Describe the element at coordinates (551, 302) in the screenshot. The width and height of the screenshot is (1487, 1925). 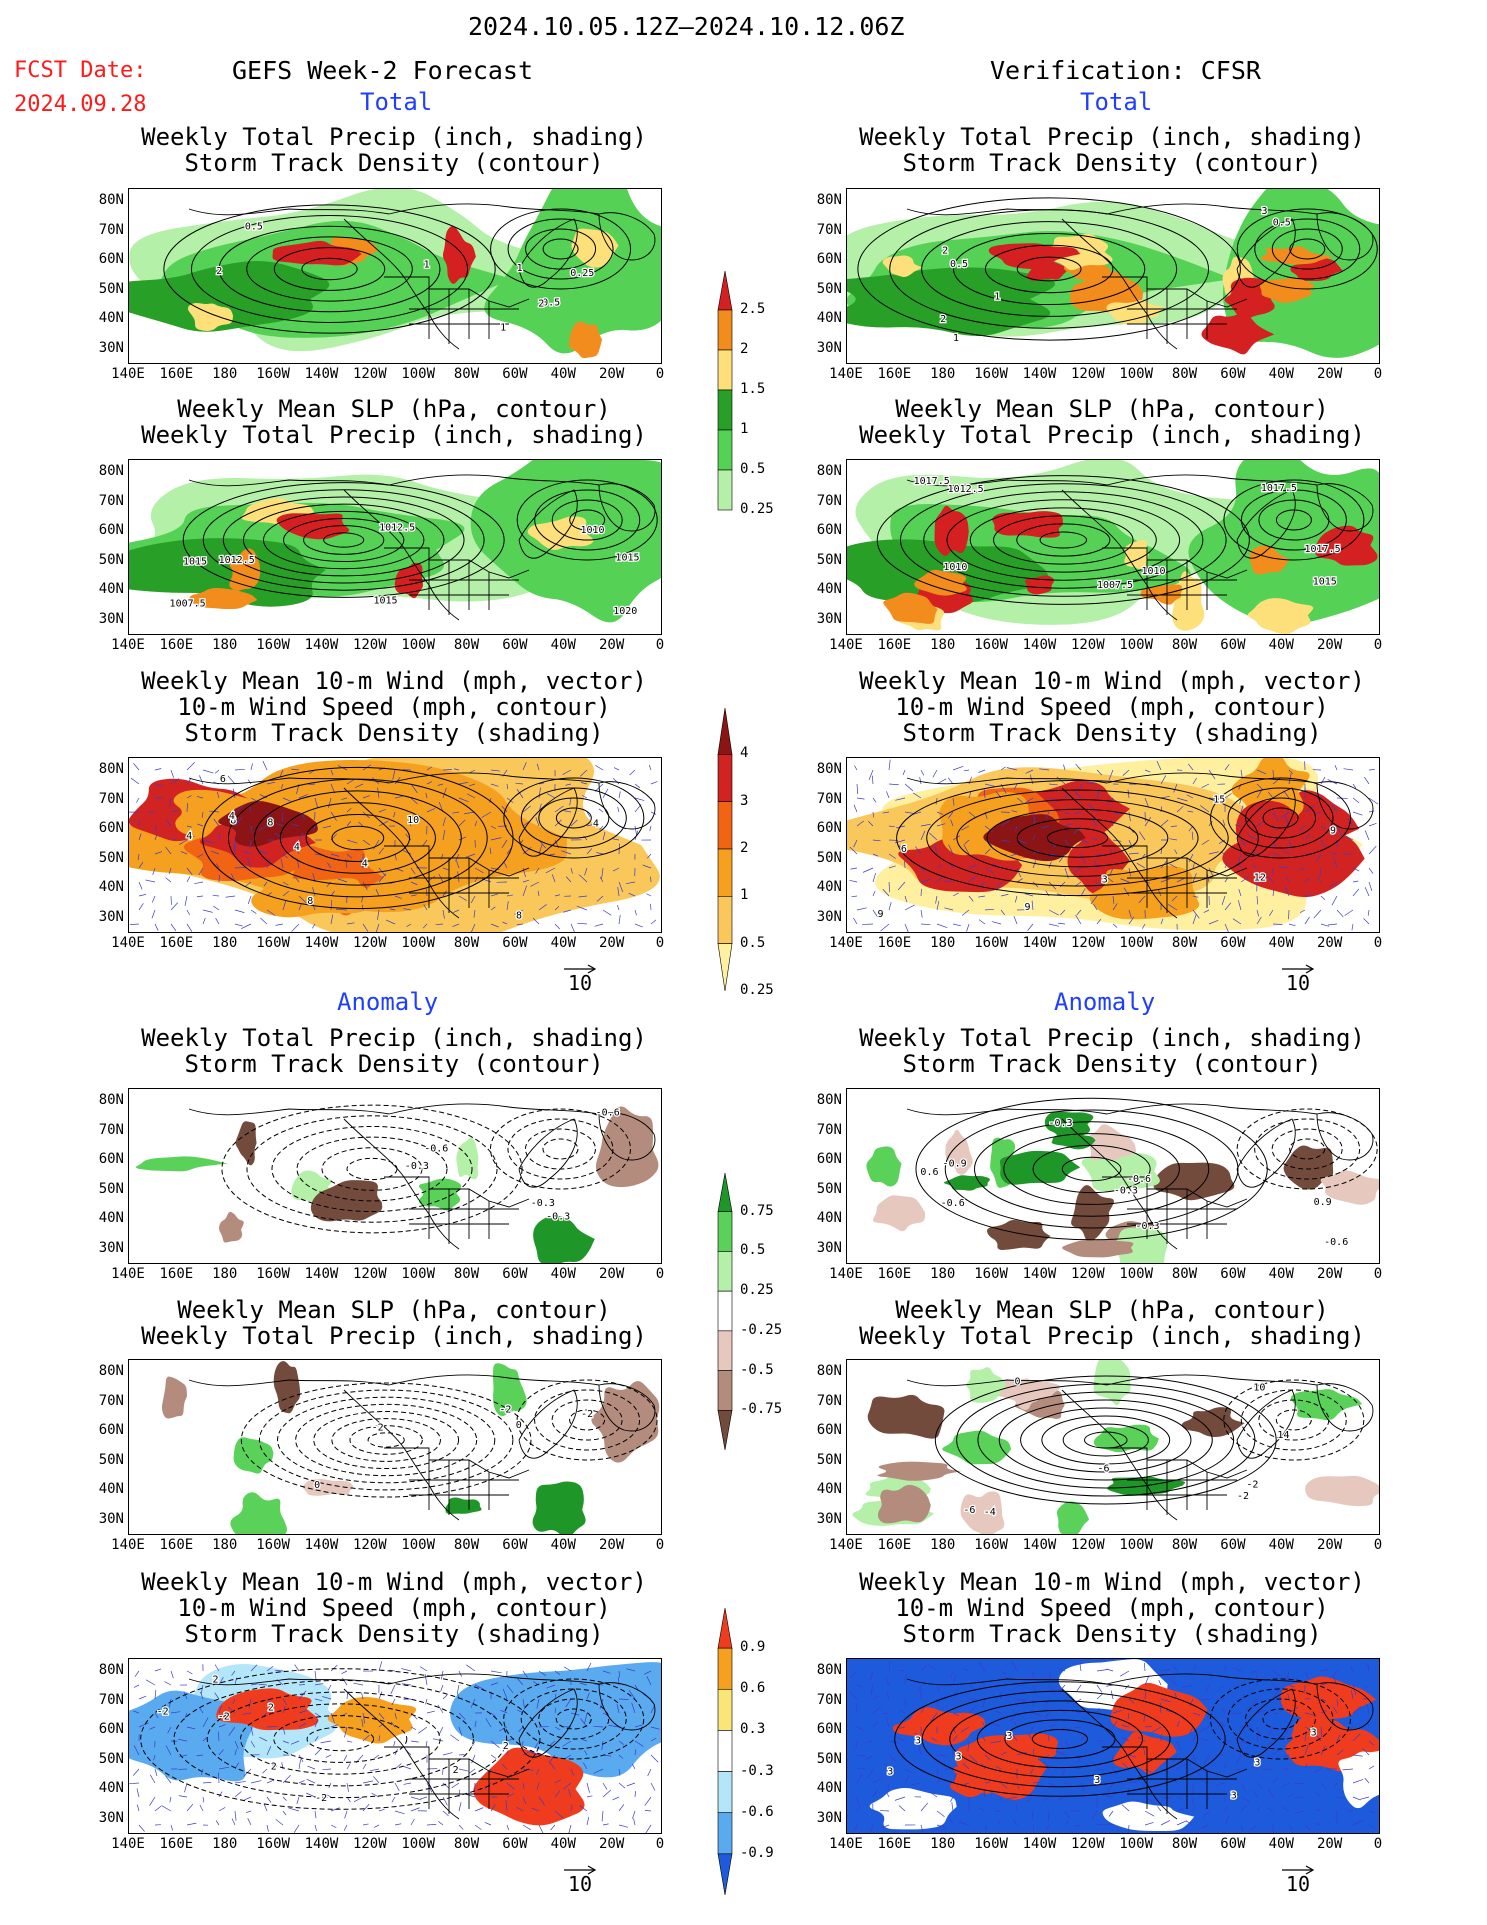
I see `contour-label: 0.5` at that location.